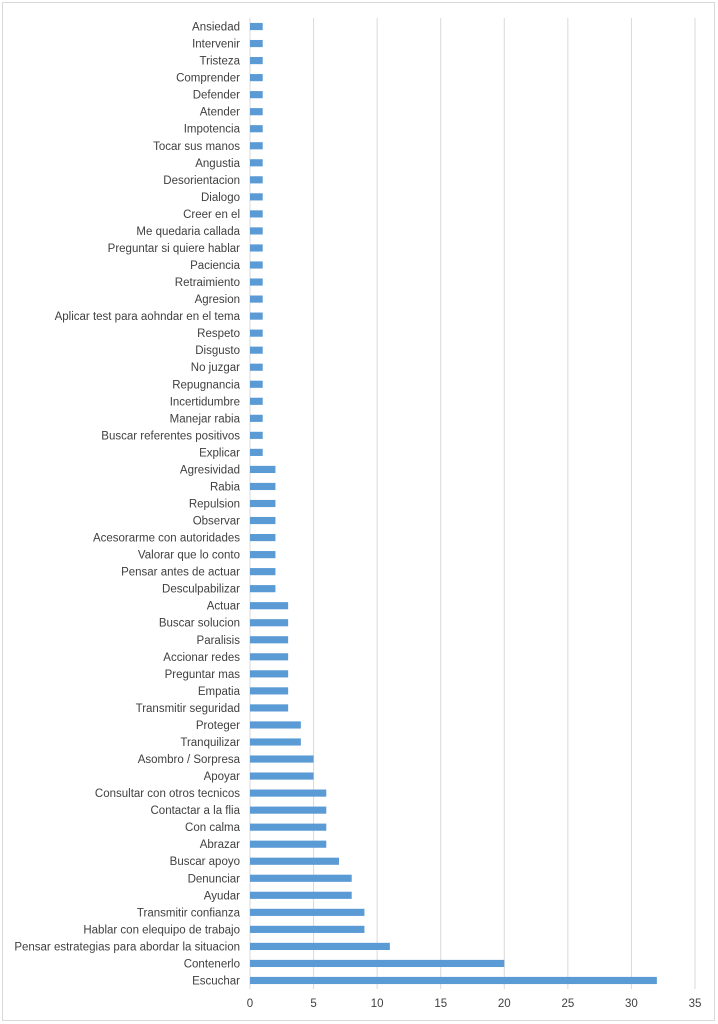 The width and height of the screenshot is (718, 1024). Describe the element at coordinates (189, 913) in the screenshot. I see `category-label: Transmitir confianza` at that location.